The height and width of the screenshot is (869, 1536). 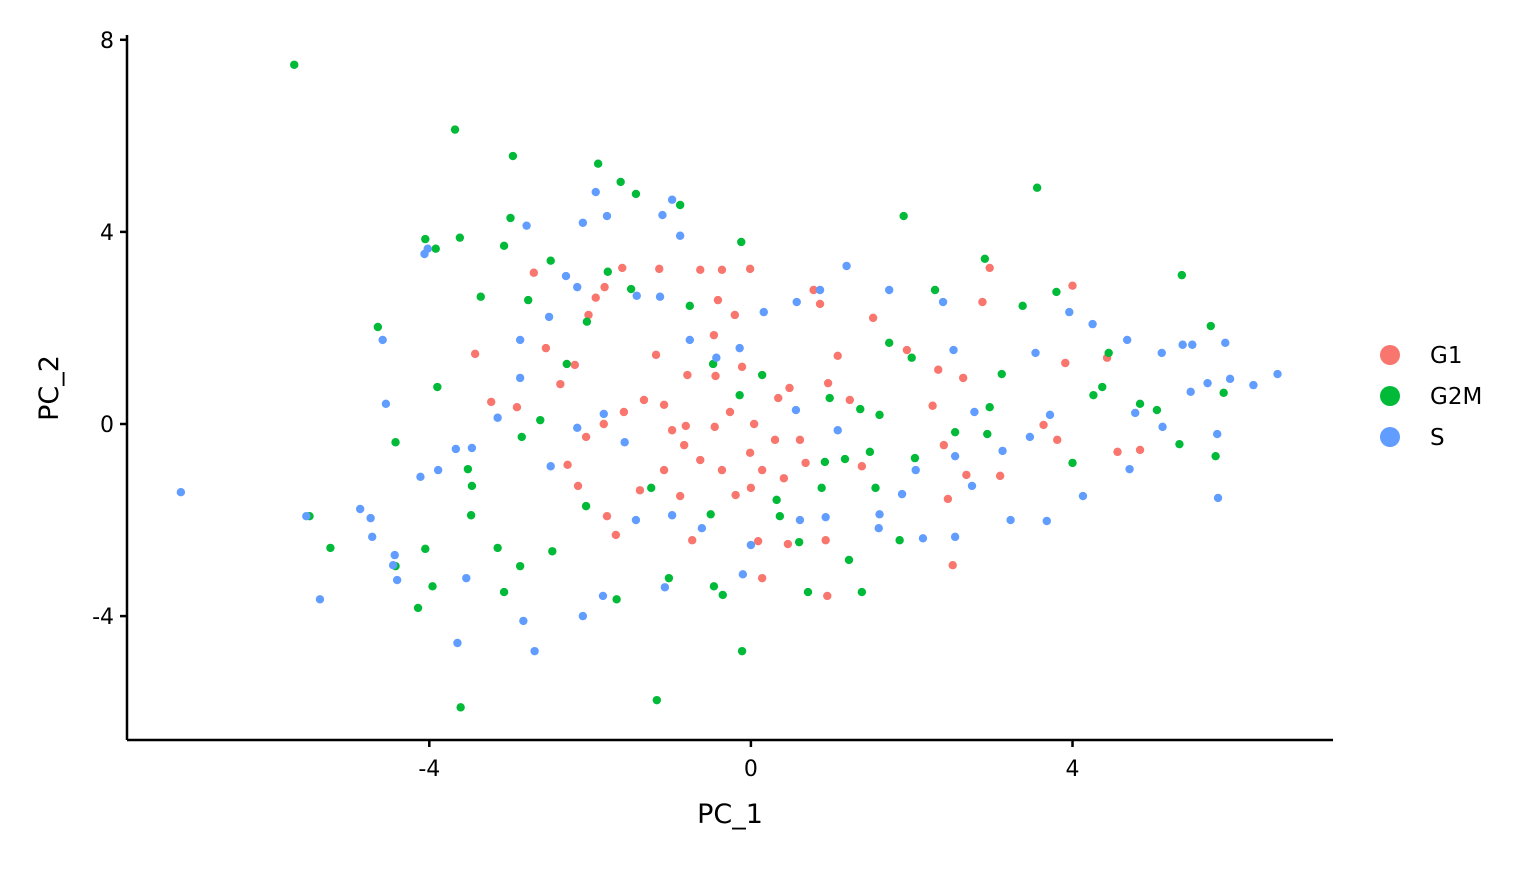 What do you see at coordinates (730, 814) in the screenshot?
I see `x-axis-title: PC_1` at bounding box center [730, 814].